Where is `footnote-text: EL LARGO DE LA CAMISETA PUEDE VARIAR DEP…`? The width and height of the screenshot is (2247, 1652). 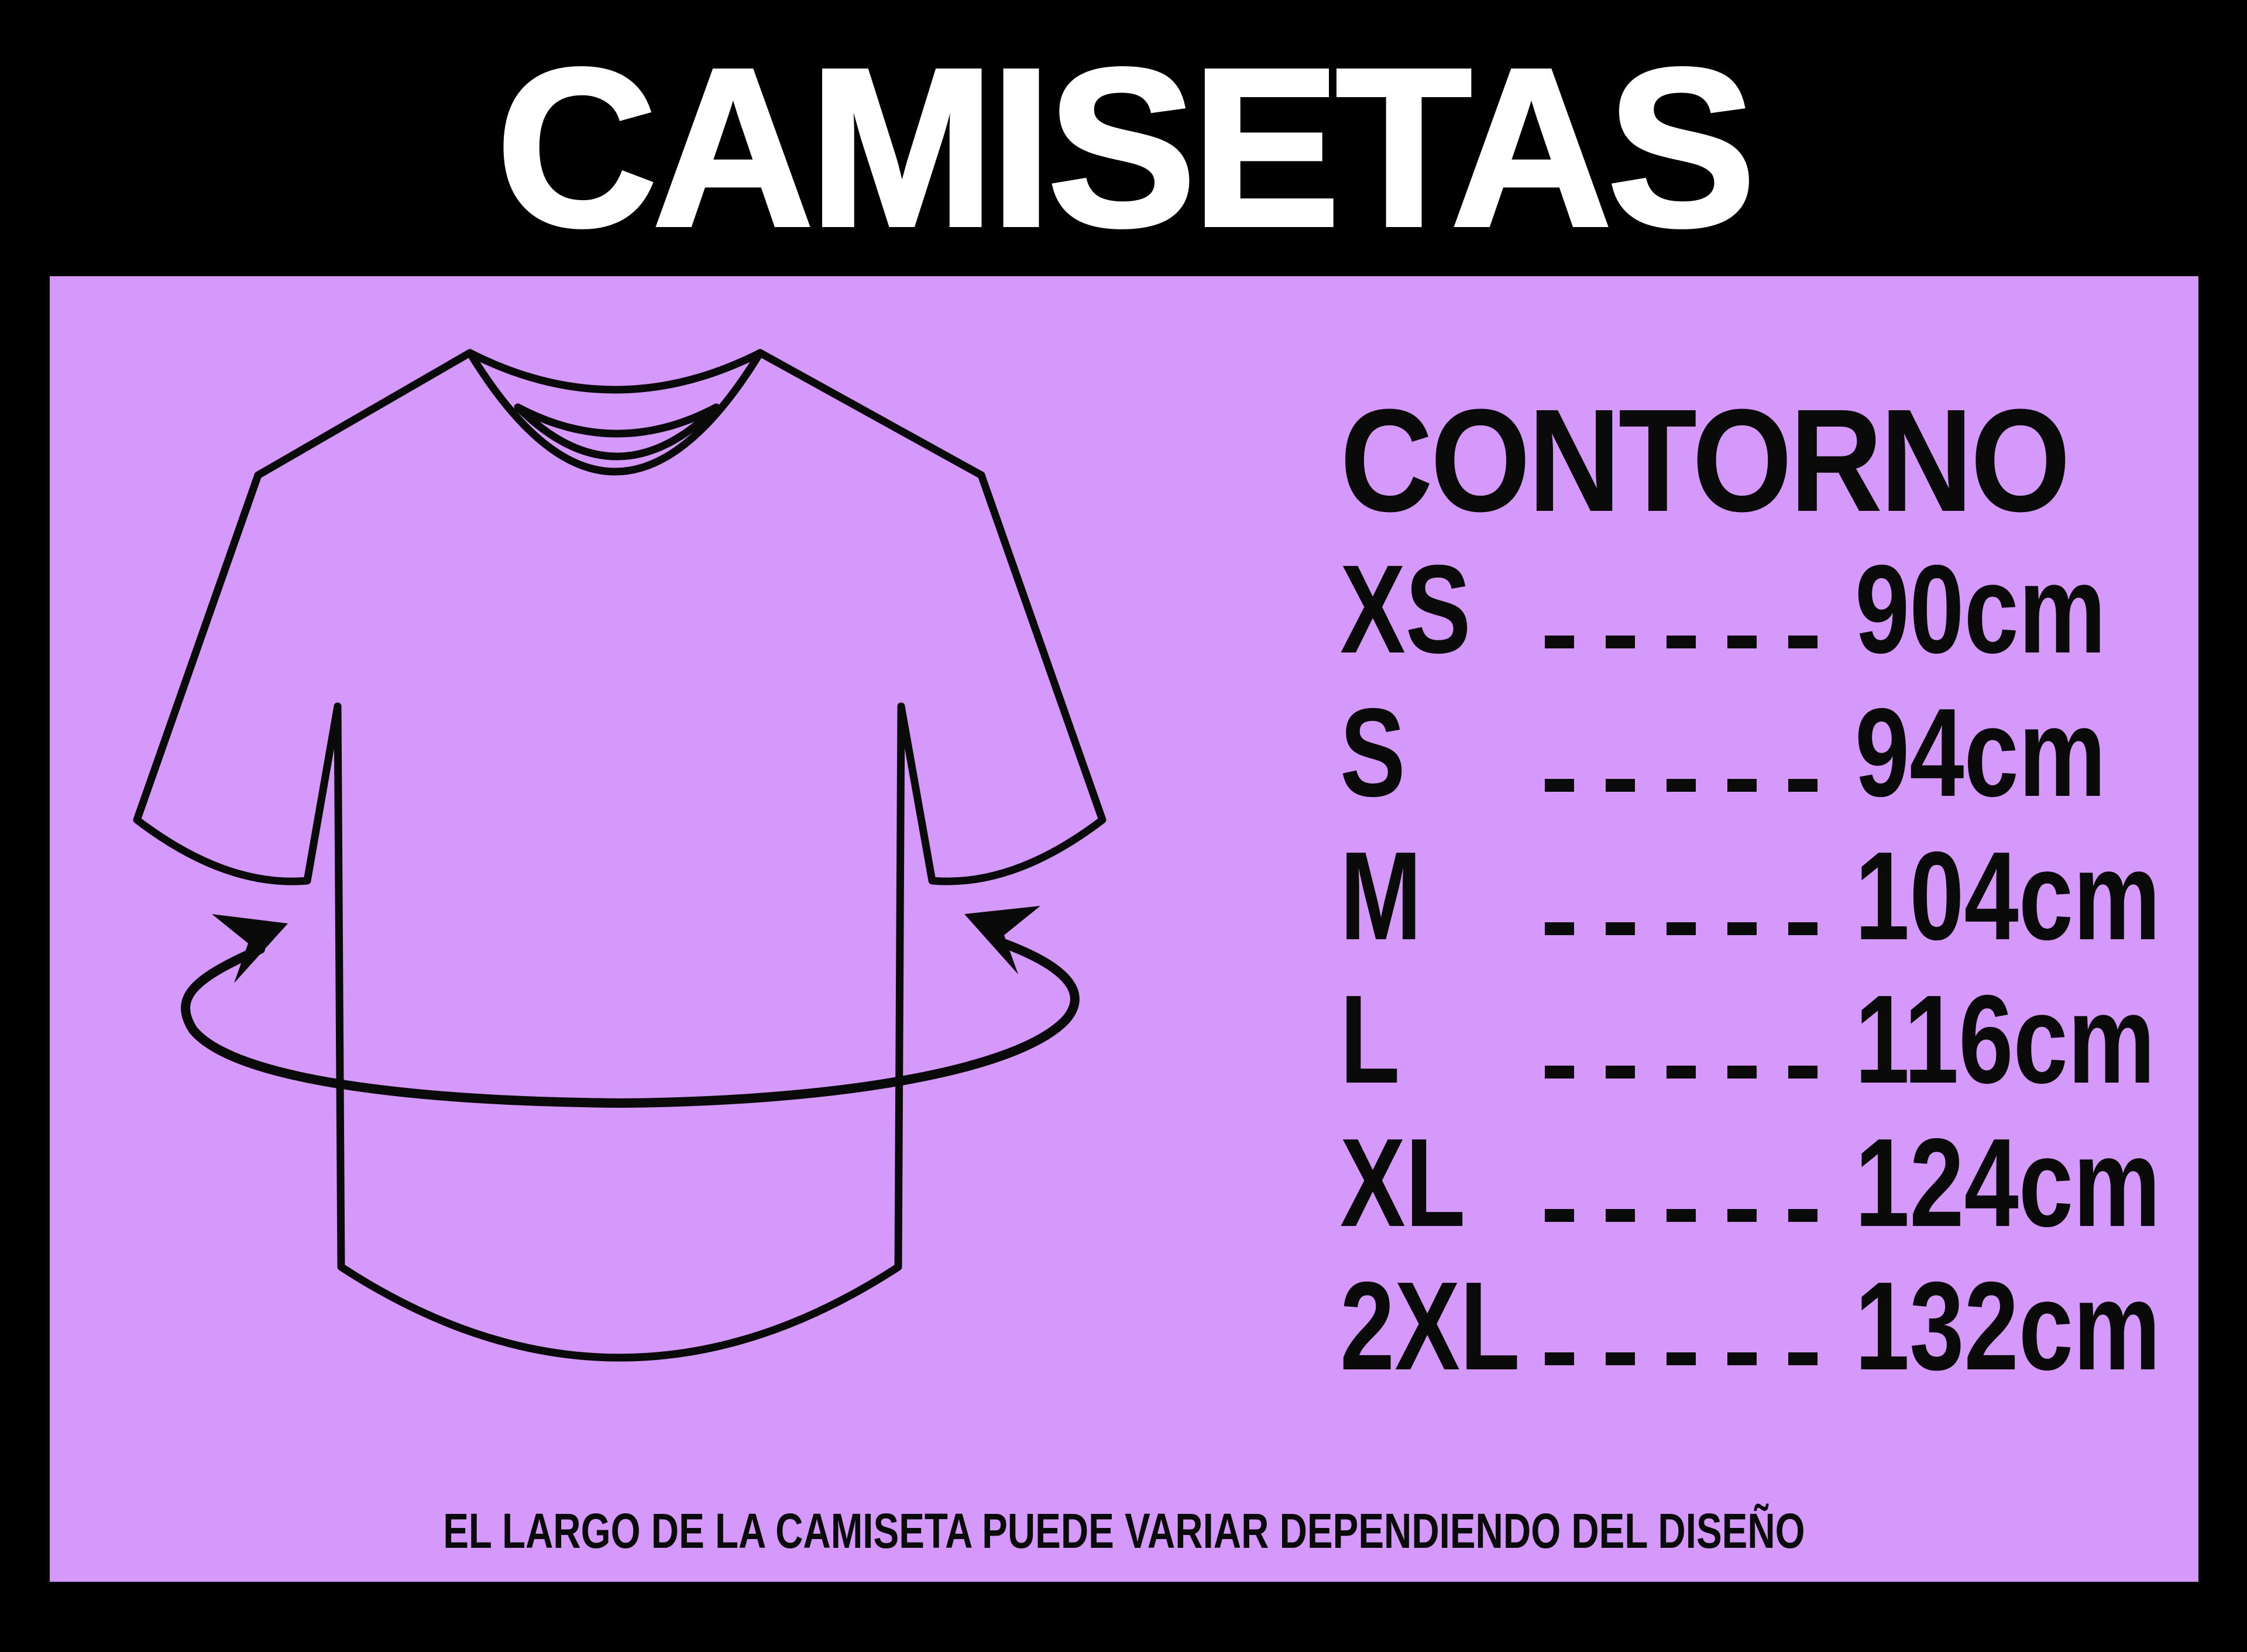
footnote-text: EL LARGO DE LA CAMISETA PUEDE VARIAR DEP… is located at coordinates (1124, 1530).